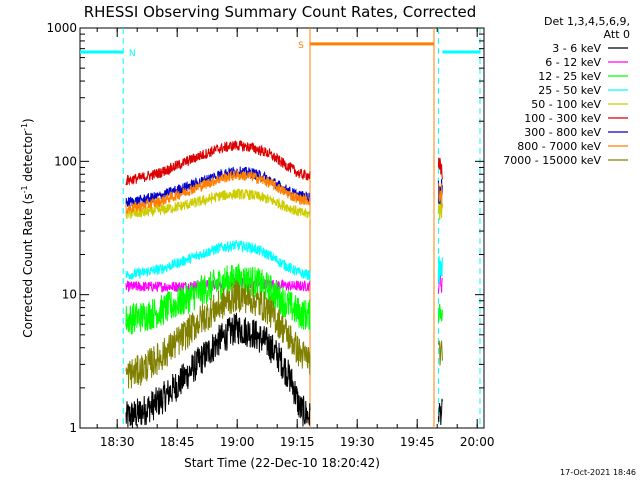 This screenshot has height=480, width=640. Describe the element at coordinates (24, 189) in the screenshot. I see `y-axis-label-sup-1: -1` at that location.